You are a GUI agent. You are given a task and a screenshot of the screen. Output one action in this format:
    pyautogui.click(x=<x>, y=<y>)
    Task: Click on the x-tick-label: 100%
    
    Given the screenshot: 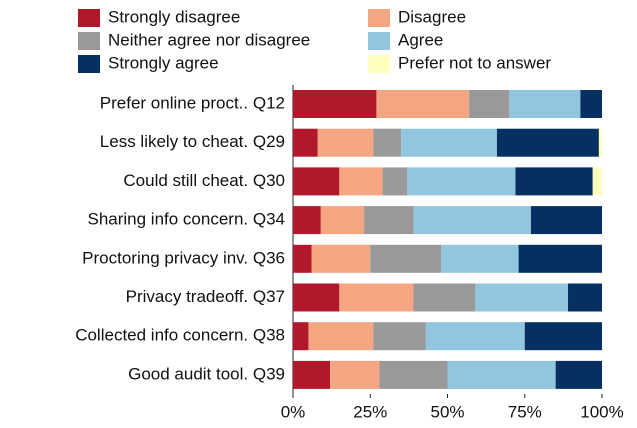 What is the action you would take?
    pyautogui.click(x=601, y=411)
    